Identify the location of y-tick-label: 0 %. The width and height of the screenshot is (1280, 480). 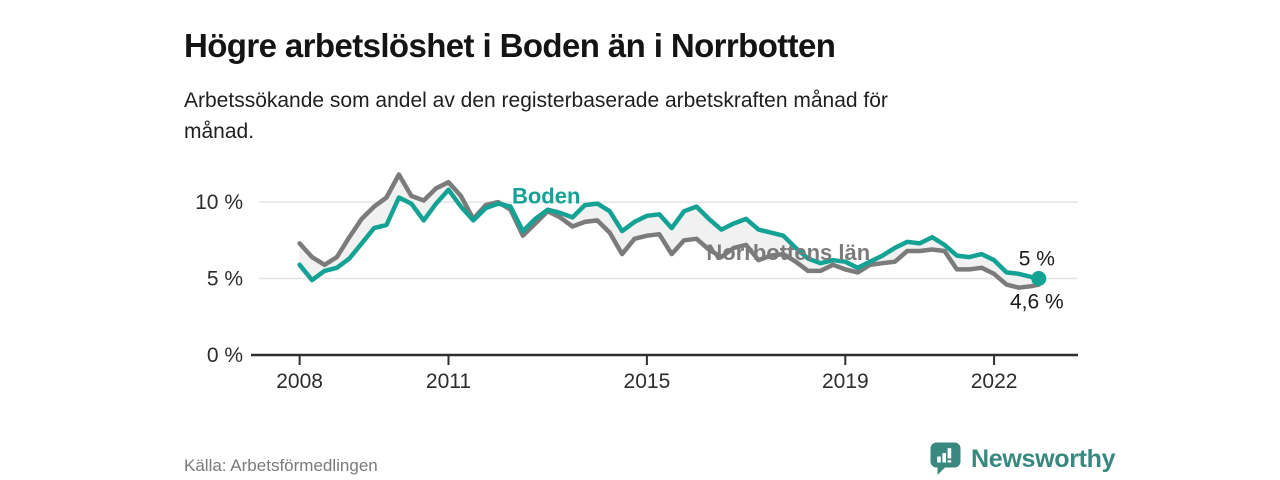
(225, 355).